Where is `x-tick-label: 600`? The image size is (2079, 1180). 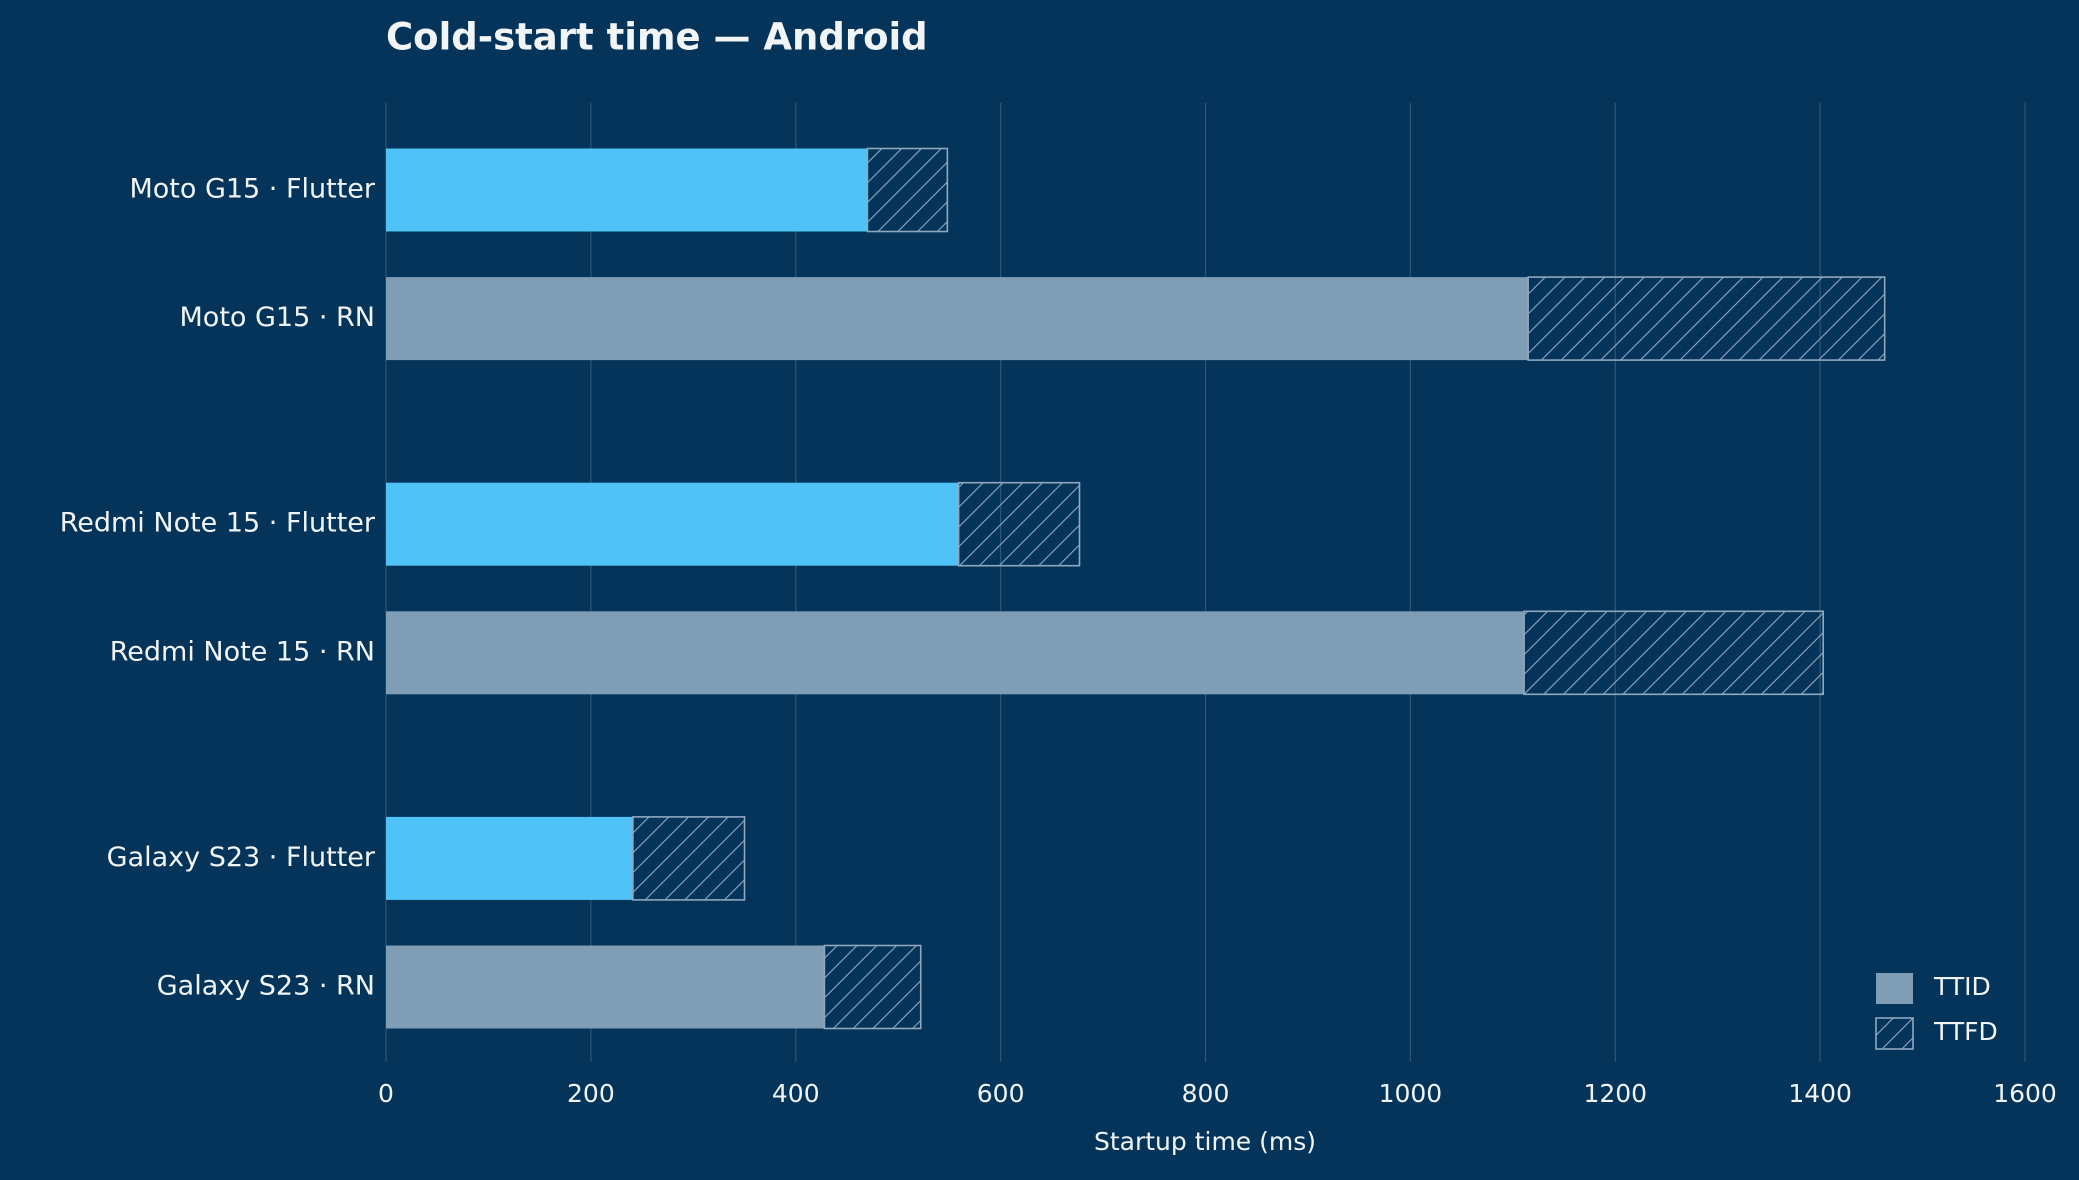
x-tick-label: 600 is located at coordinates (1001, 1093).